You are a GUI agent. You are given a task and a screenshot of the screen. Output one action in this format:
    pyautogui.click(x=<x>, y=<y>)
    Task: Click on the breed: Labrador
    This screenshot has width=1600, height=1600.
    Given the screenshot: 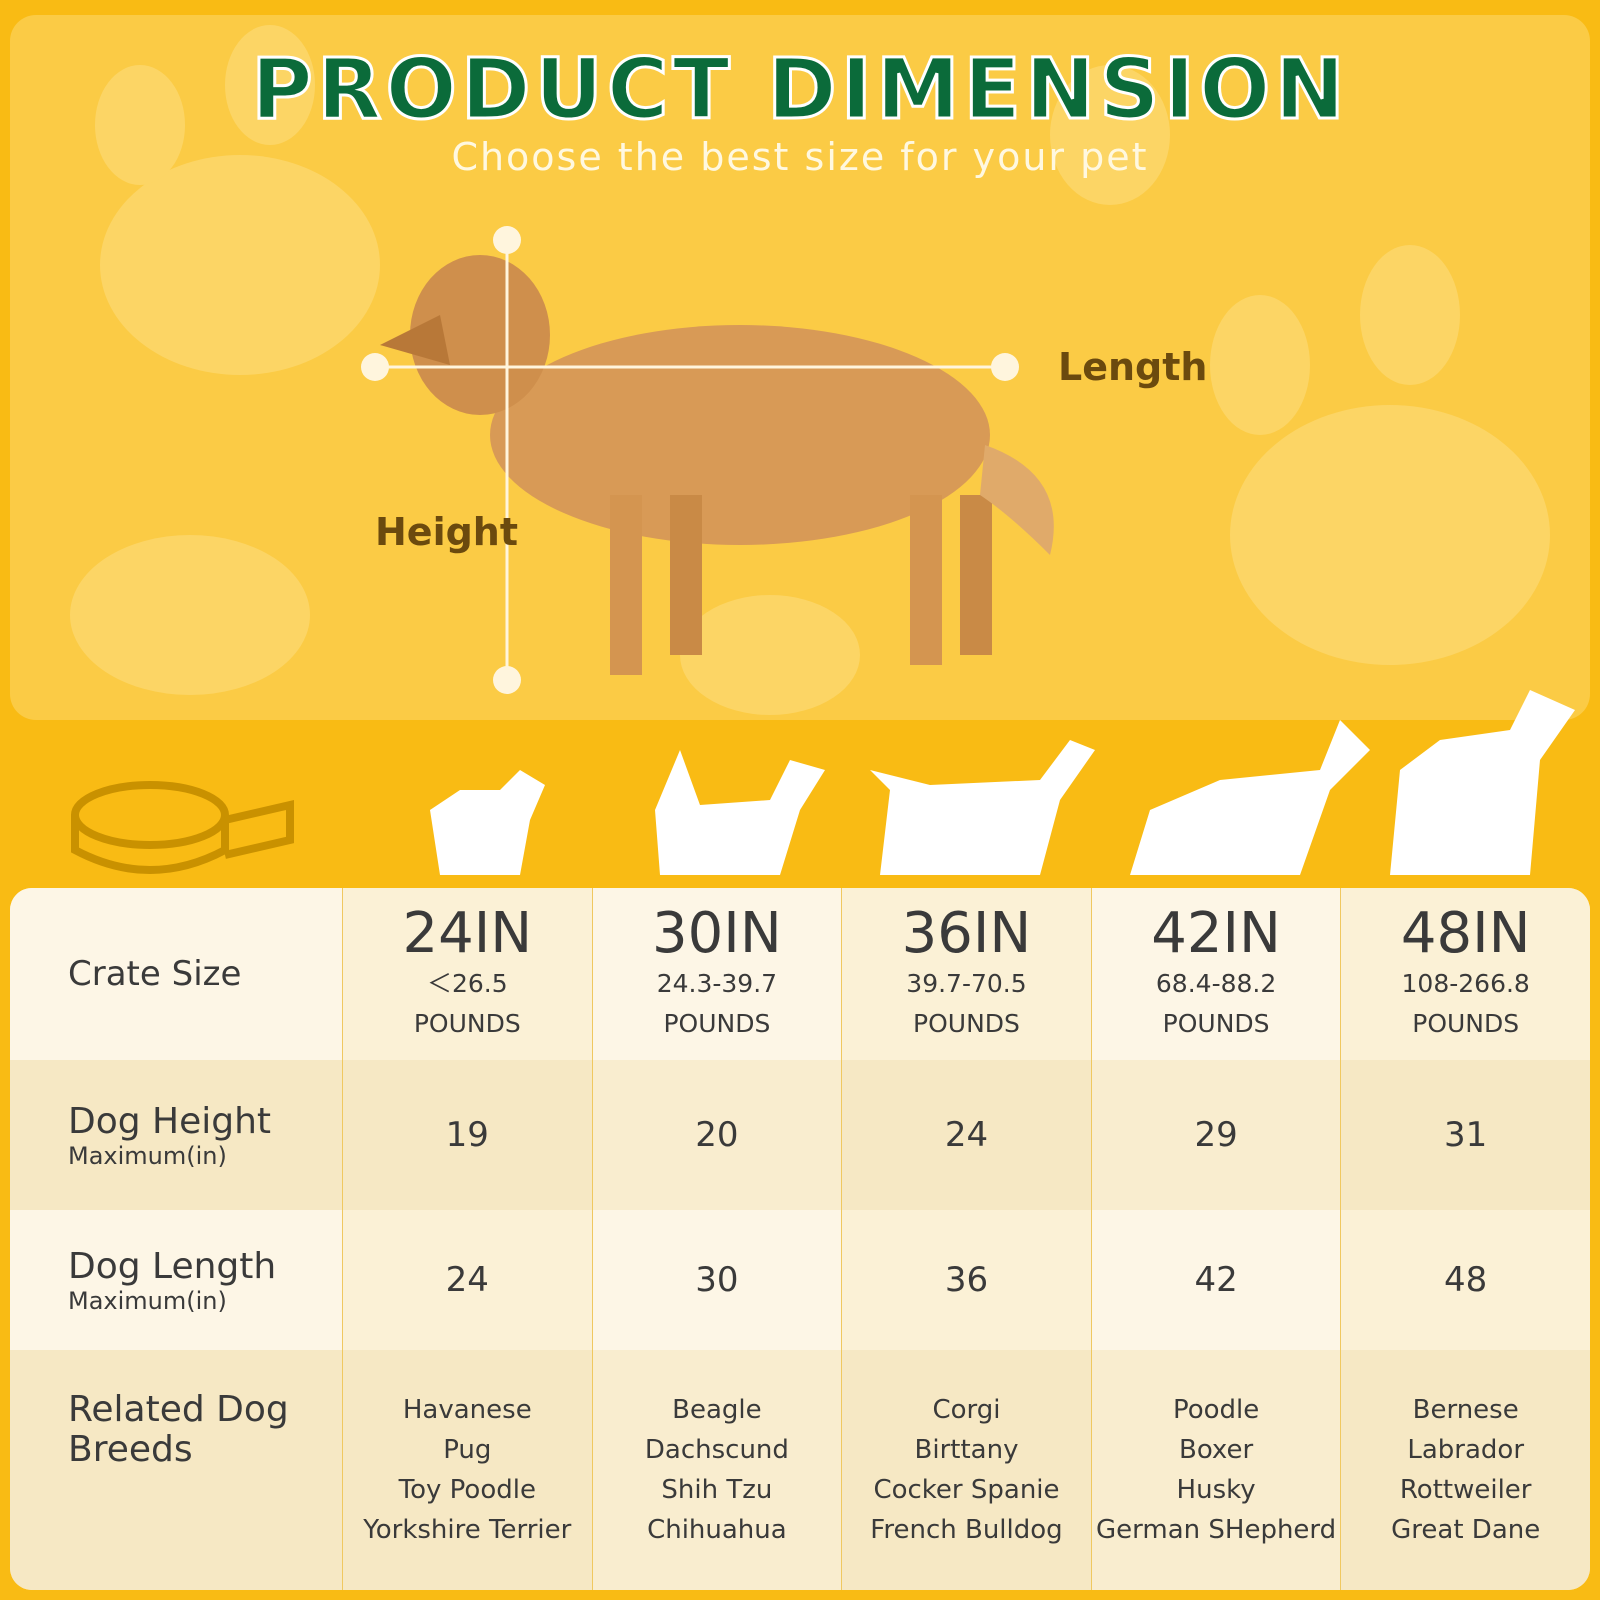 What is the action you would take?
    pyautogui.click(x=1466, y=1450)
    